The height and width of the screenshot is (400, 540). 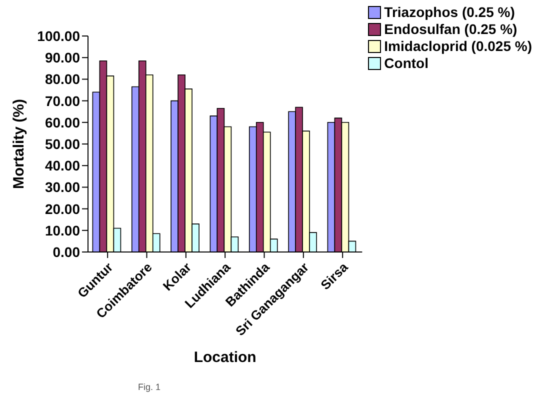 I want to click on caption: Fig. 1, so click(x=149, y=387).